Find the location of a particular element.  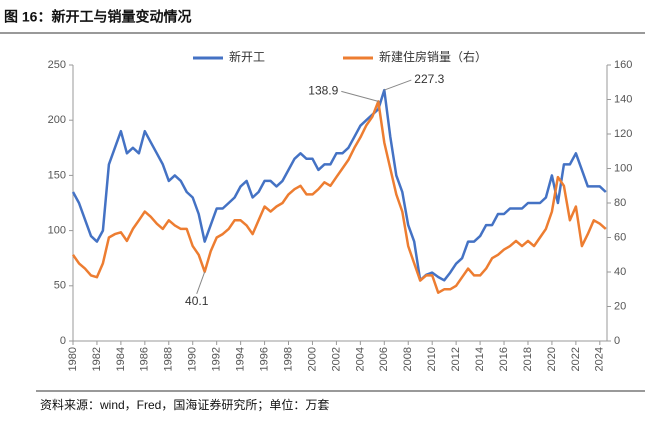

x-tick-label: 2000 is located at coordinates (312, 359).